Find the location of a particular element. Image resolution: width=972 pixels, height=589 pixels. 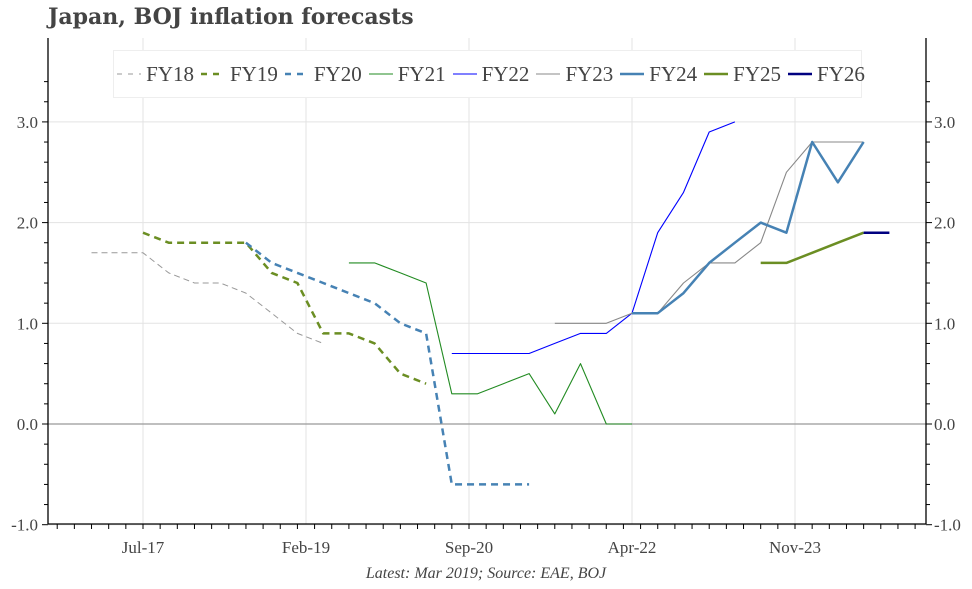

series-line-fy20 is located at coordinates (387, 363).